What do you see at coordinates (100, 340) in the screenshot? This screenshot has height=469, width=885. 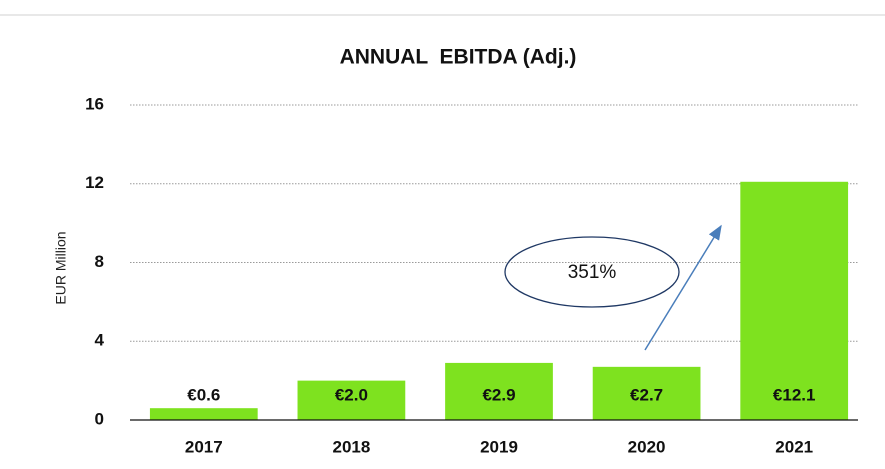 I see `y-tick-label: 4` at bounding box center [100, 340].